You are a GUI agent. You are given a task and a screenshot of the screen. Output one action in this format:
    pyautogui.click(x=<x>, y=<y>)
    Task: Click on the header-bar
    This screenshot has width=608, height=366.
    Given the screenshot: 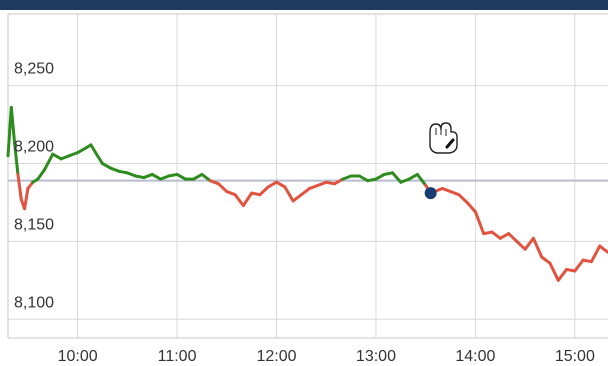 What is the action you would take?
    pyautogui.click(x=304, y=5)
    